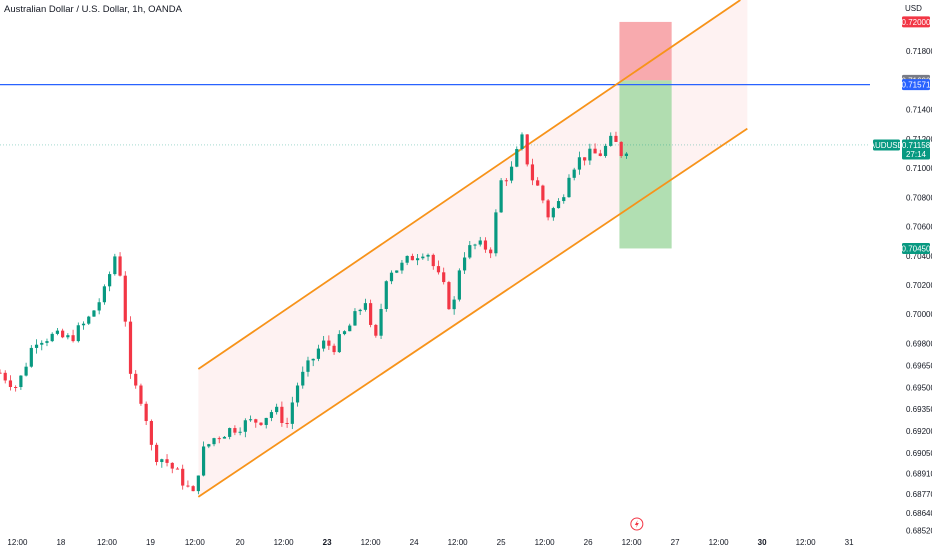 This screenshot has height=555, width=932. What do you see at coordinates (588, 542) in the screenshot?
I see `x-tick-label: 26` at bounding box center [588, 542].